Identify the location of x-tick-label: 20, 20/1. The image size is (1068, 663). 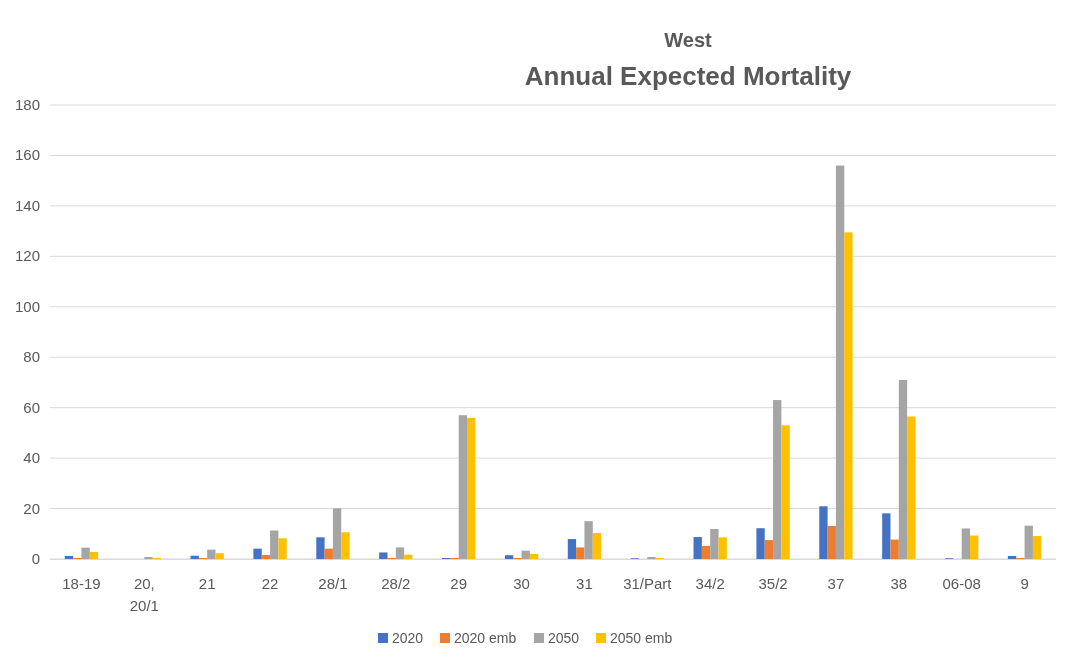
(144, 594).